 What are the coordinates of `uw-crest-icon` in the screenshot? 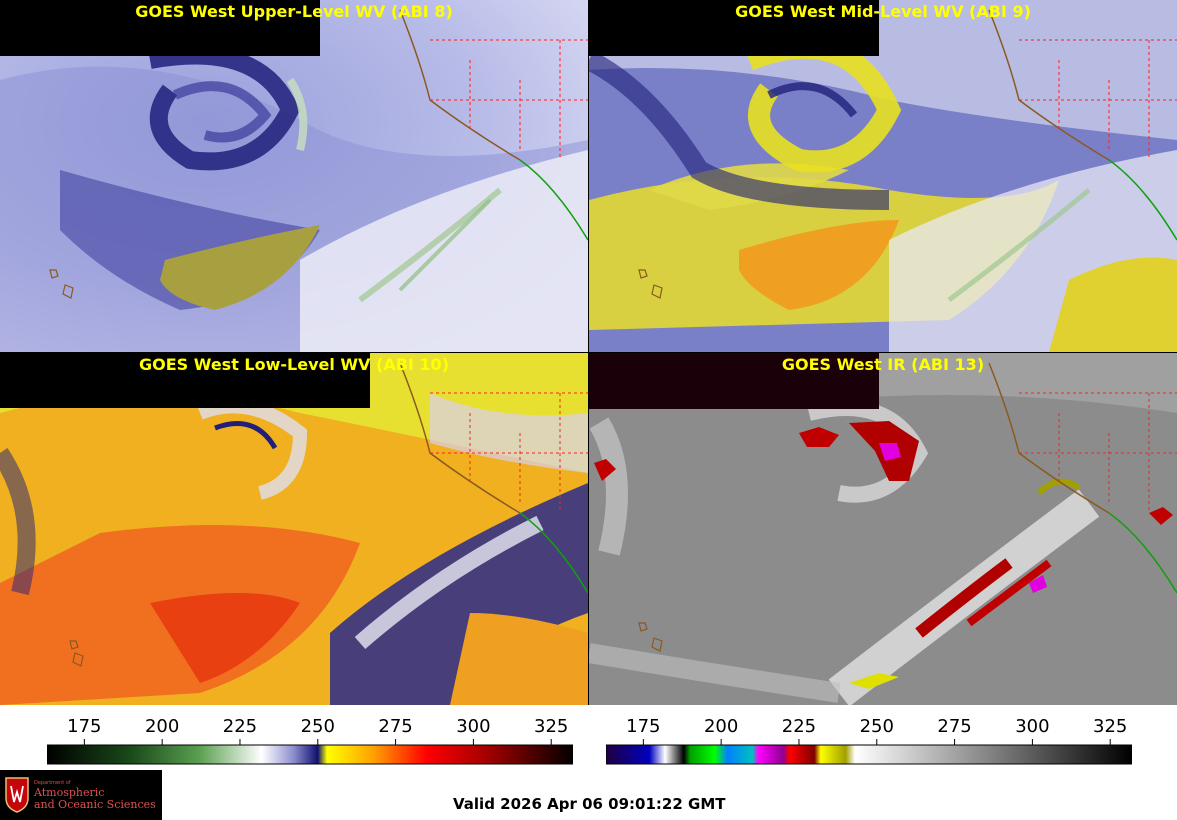 It's located at (17, 795).